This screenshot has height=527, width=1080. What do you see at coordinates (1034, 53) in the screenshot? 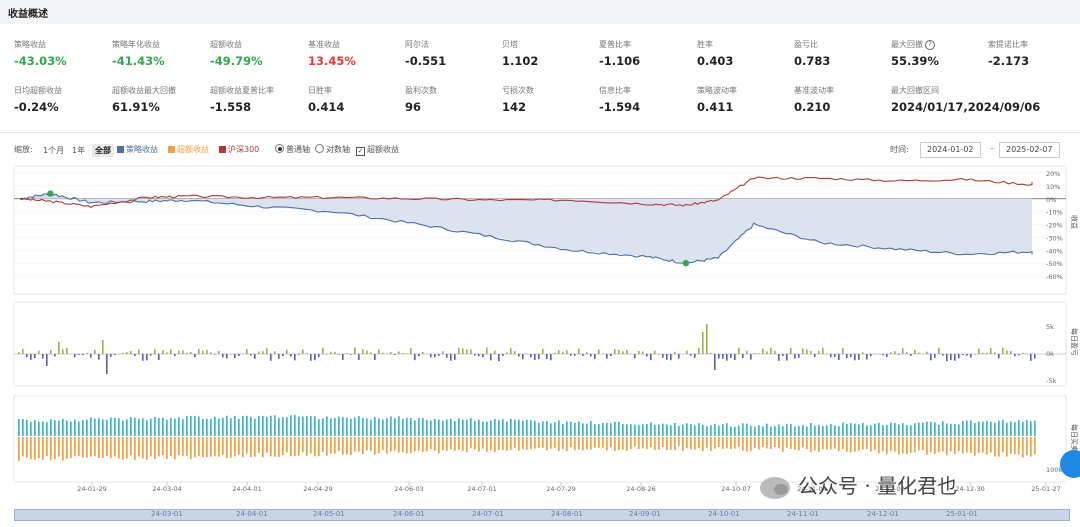
I see `metric-10: 索提诺比率 -2.173` at bounding box center [1034, 53].